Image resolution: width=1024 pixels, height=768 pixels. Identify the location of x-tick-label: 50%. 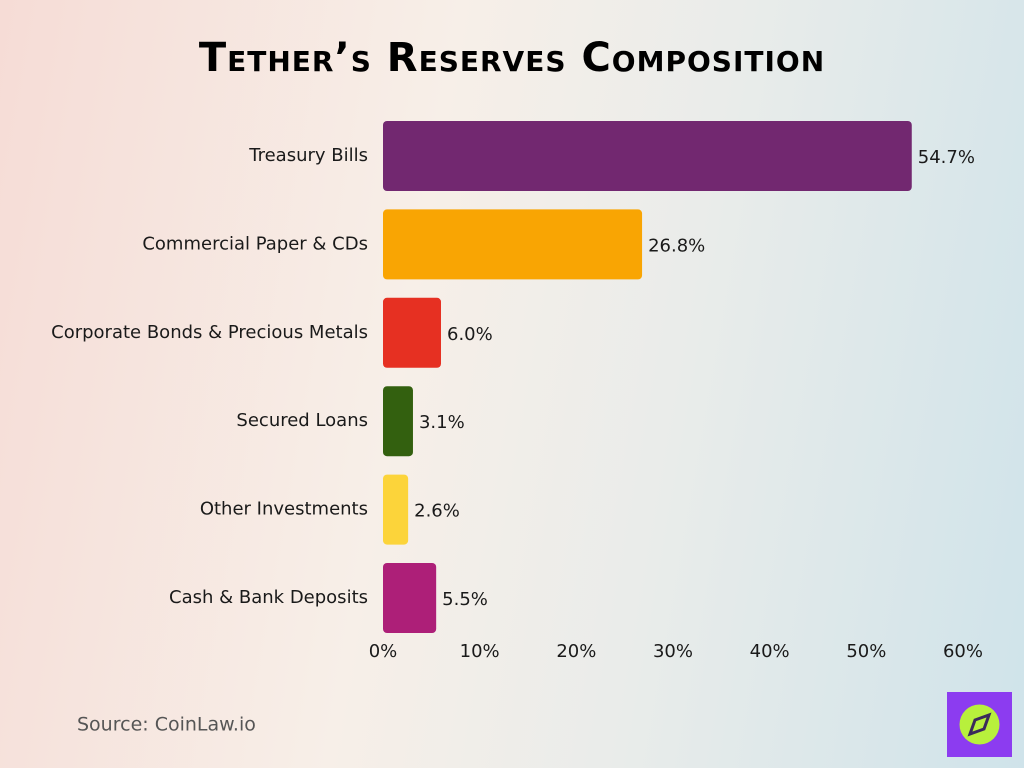
(866, 651).